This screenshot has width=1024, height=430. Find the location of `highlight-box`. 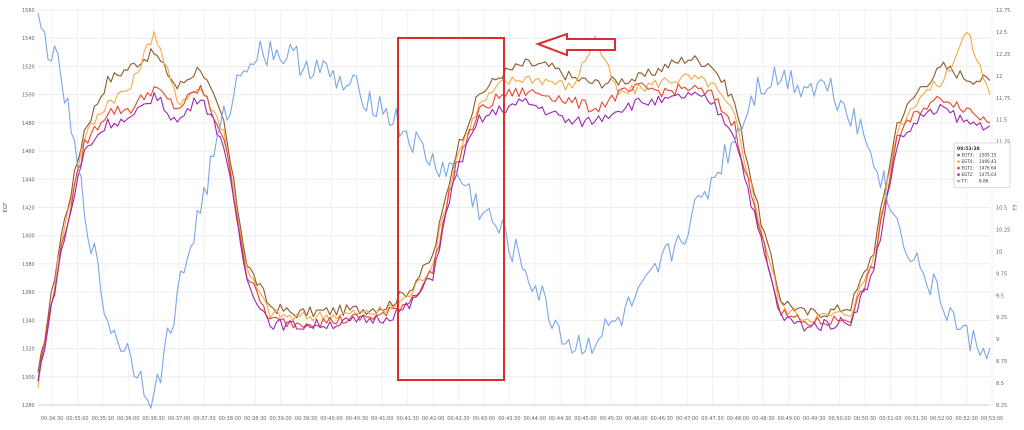

highlight-box is located at coordinates (451, 209).